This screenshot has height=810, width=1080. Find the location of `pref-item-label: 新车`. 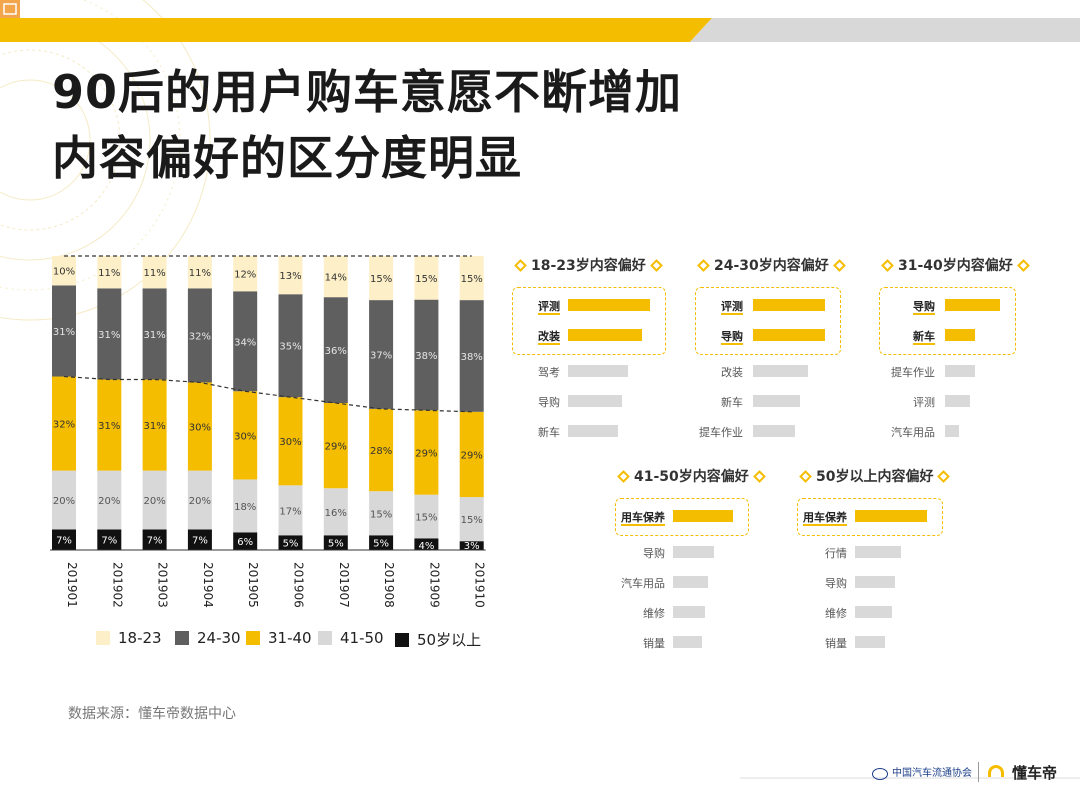

pref-item-label: 新车 is located at coordinates (906, 336).